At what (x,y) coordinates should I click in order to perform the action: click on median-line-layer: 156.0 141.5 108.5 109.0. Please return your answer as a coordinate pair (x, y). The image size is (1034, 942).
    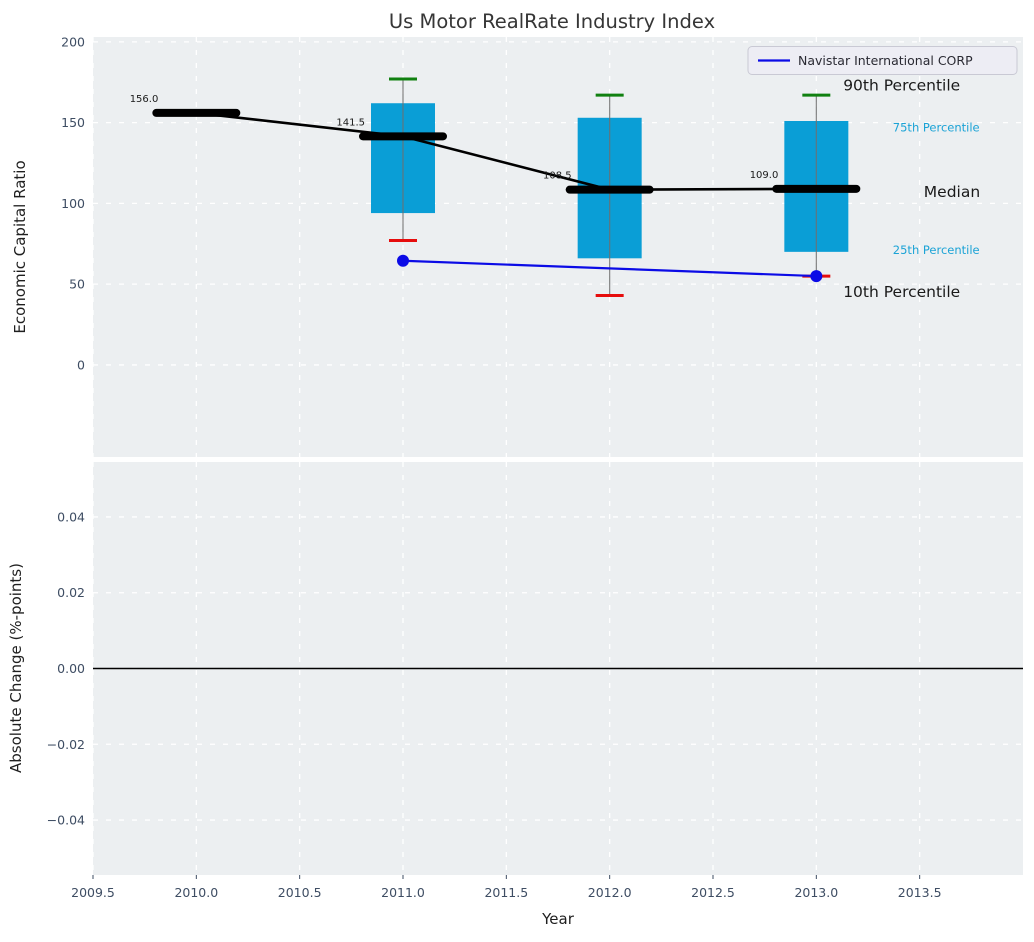
    Looking at the image, I should click on (495, 144).